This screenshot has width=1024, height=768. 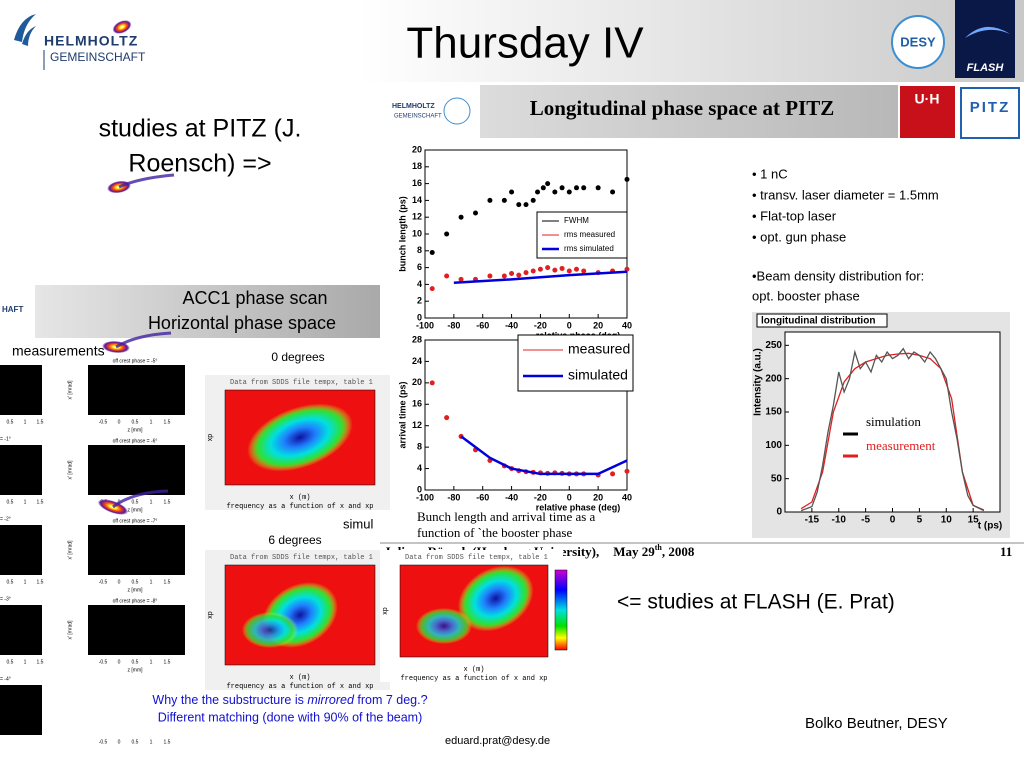 What do you see at coordinates (678, 551) in the screenshot?
I see `date-year: , 2008` at bounding box center [678, 551].